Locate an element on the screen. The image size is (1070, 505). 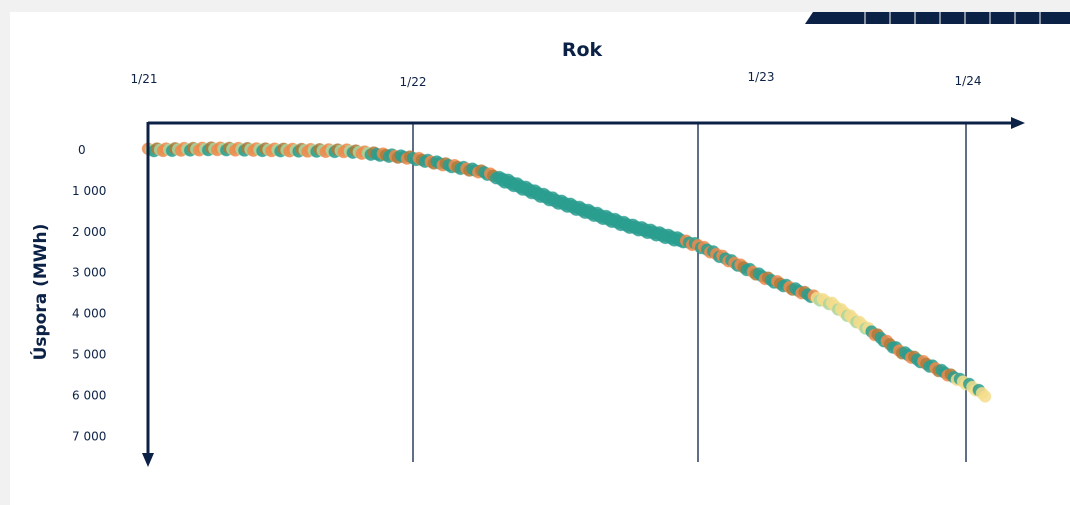
x-tick-label: 1/22 is located at coordinates (413, 82).